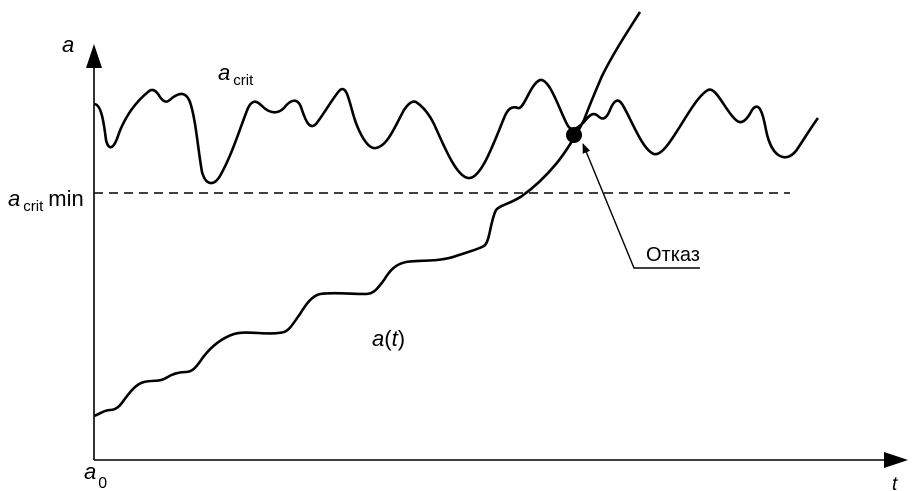 This screenshot has height=491, width=915. I want to click on failure-leader-line, so click(641, 206).